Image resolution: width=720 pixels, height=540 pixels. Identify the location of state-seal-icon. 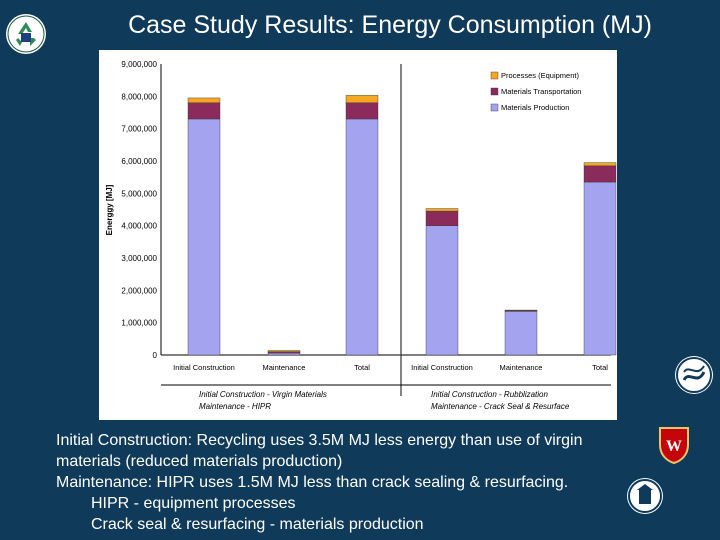
(645, 496).